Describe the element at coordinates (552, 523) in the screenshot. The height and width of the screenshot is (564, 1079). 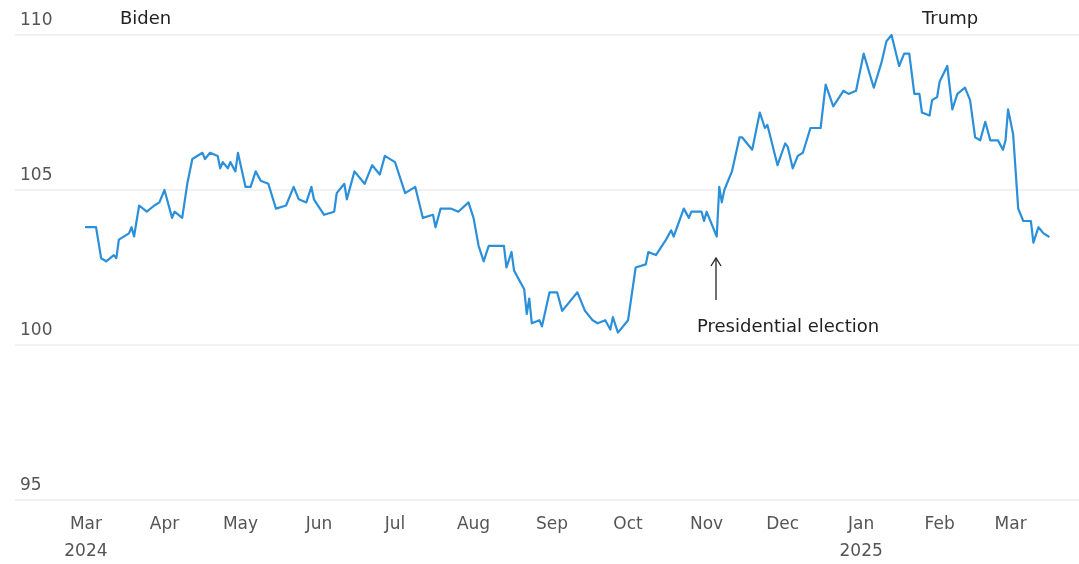
I see `x-tick-label: Sep` at that location.